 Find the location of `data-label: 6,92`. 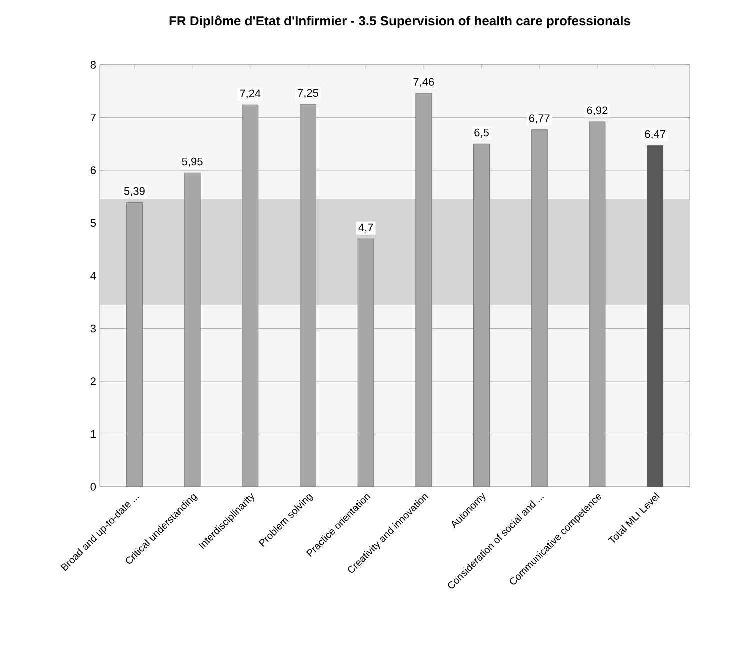

data-label: 6,92 is located at coordinates (597, 111).